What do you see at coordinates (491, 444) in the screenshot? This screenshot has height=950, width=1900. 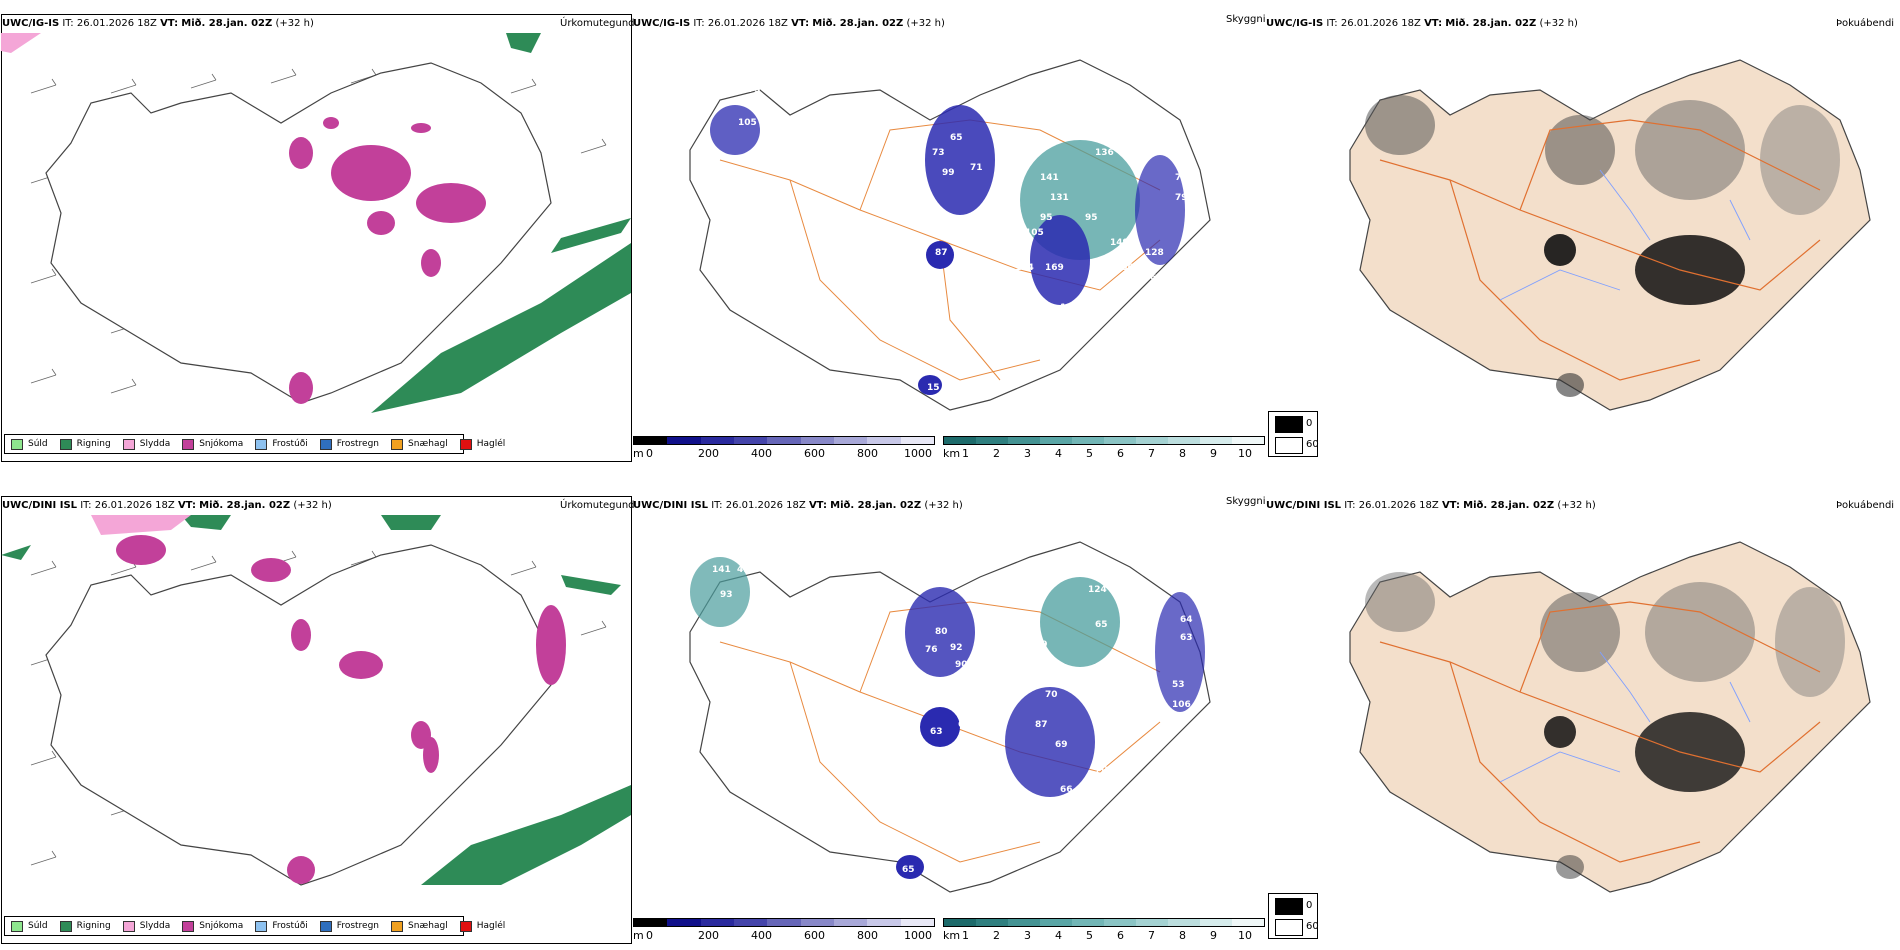 I see `legend-label: Haglél` at bounding box center [491, 444].